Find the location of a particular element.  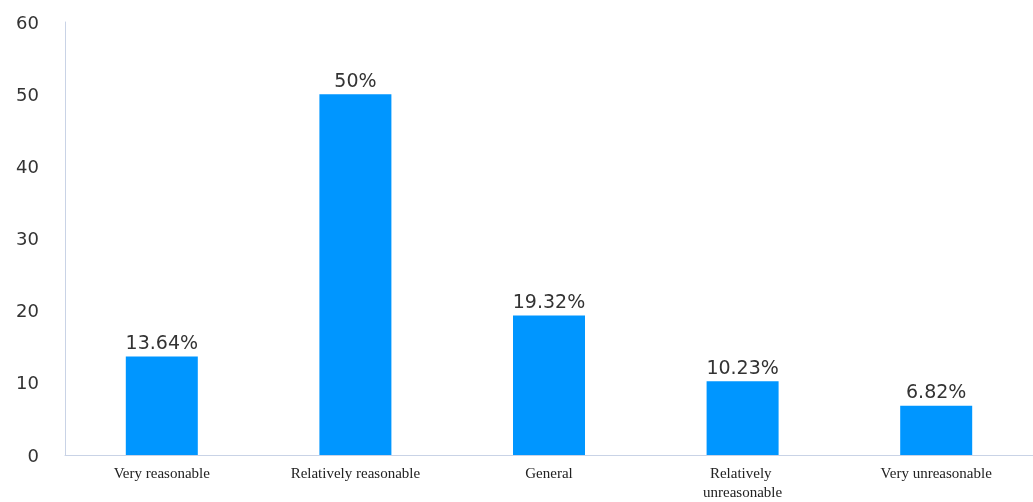

y-tick-label: 0 is located at coordinates (33, 455).